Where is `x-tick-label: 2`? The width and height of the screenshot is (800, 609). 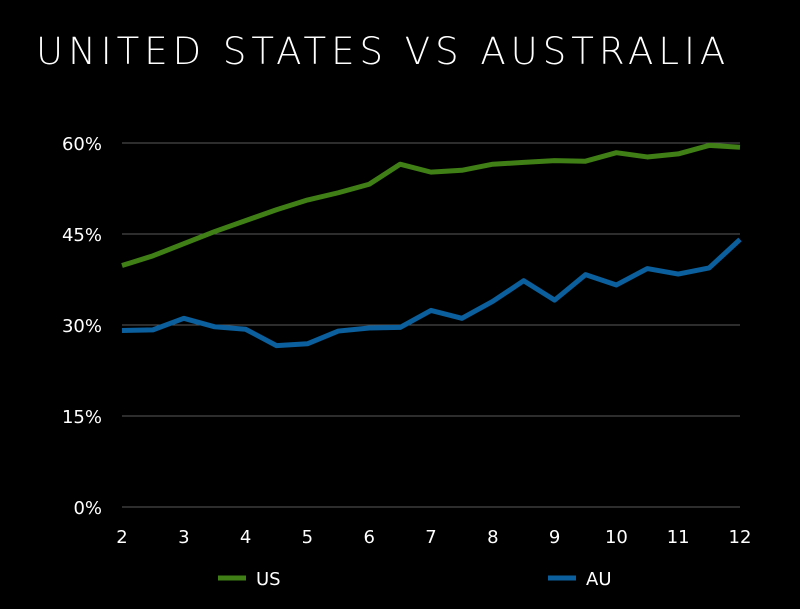 x-tick-label: 2 is located at coordinates (121, 537).